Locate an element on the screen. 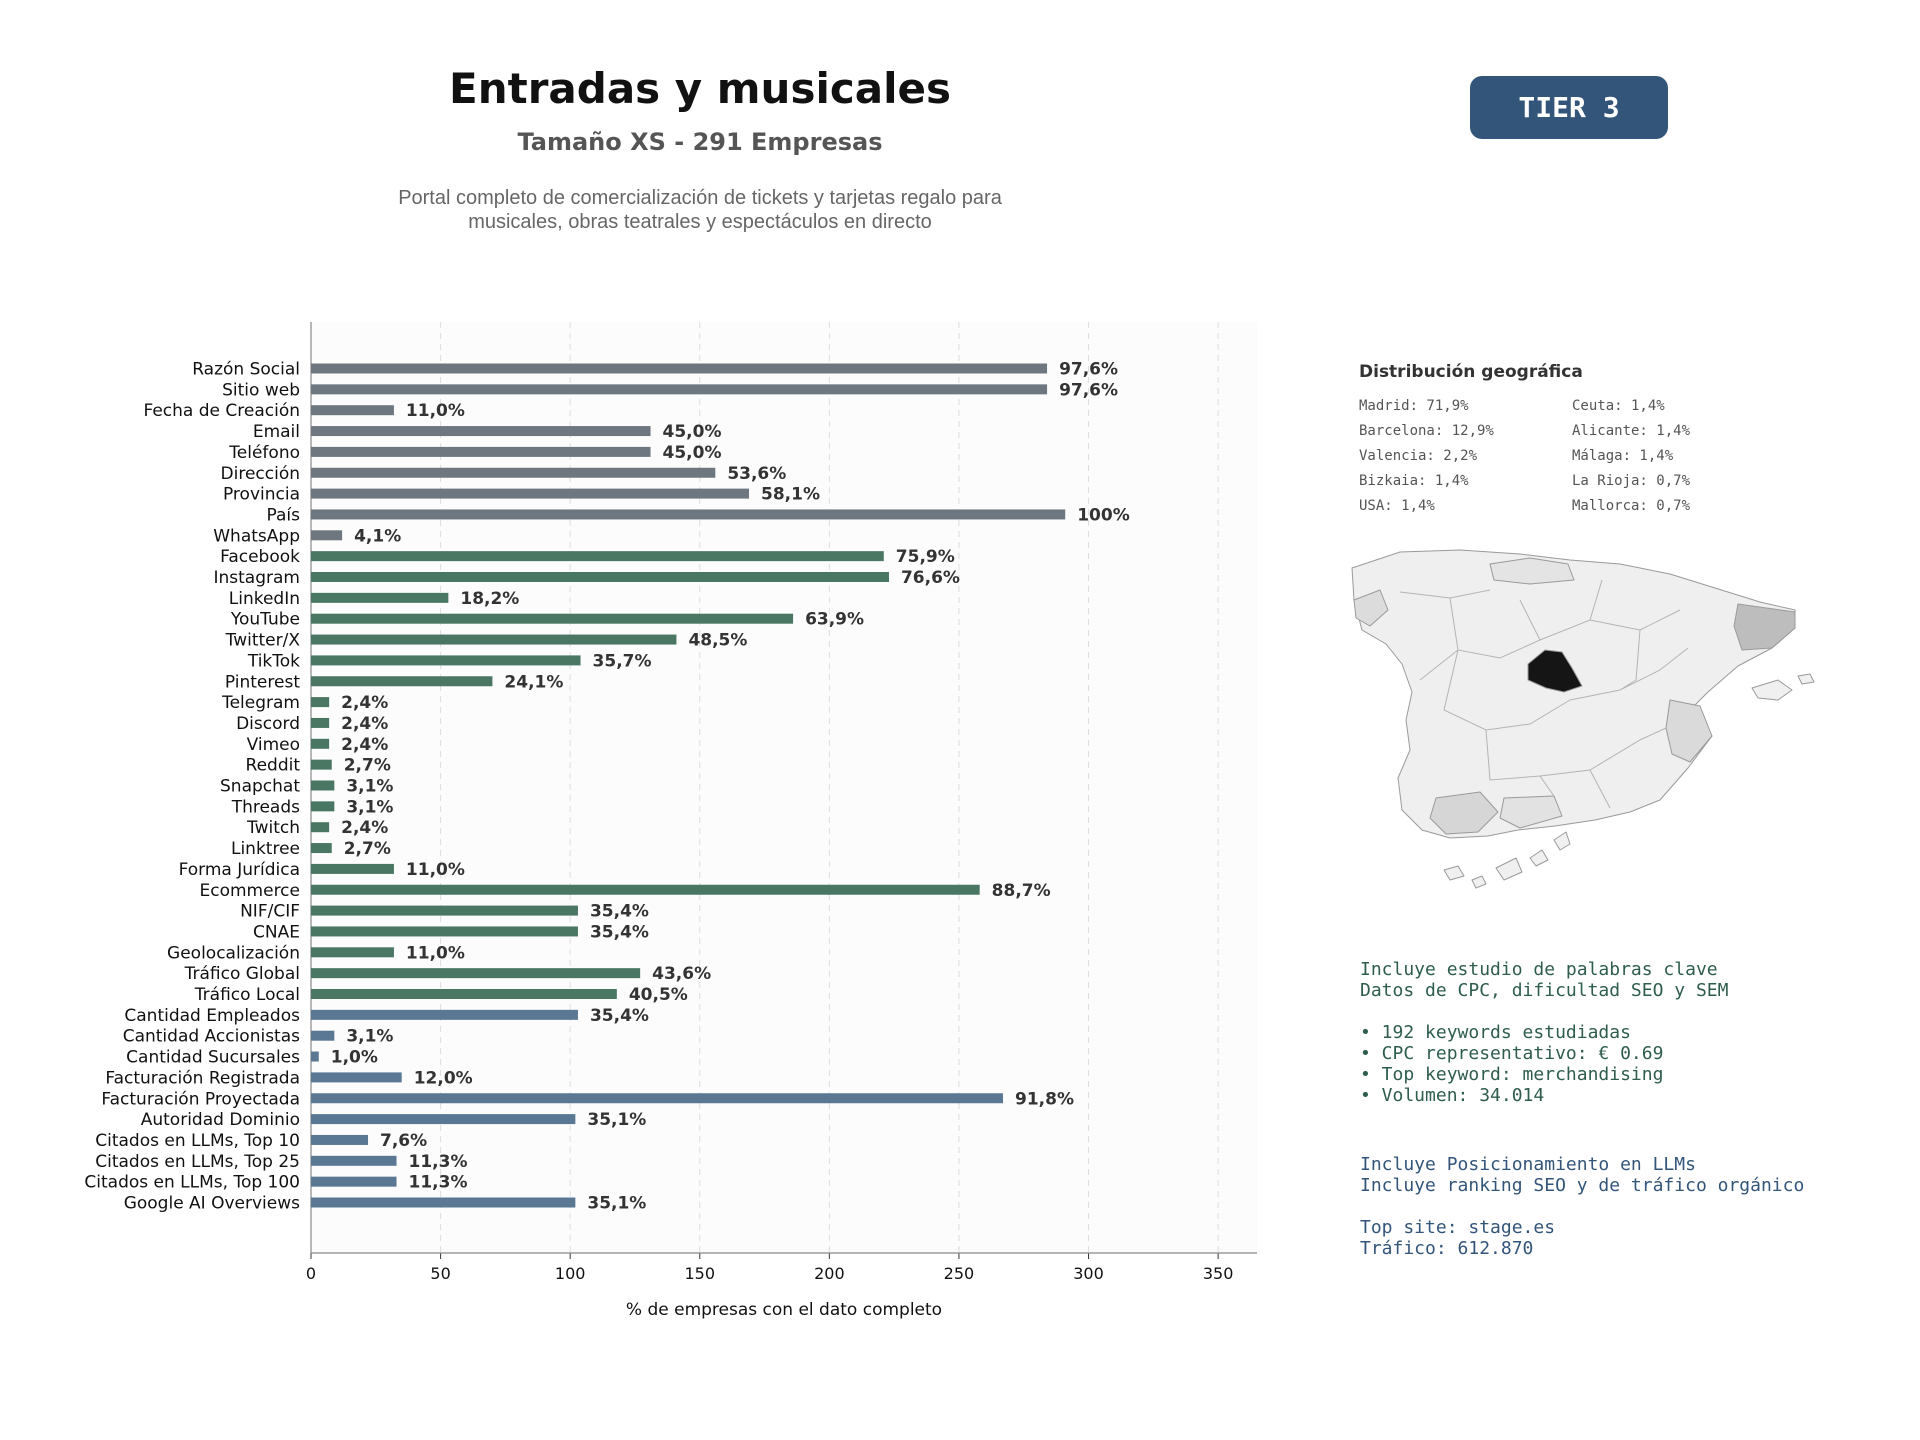 The image size is (1920, 1440). bar-value-label: 53,6% is located at coordinates (756, 474).